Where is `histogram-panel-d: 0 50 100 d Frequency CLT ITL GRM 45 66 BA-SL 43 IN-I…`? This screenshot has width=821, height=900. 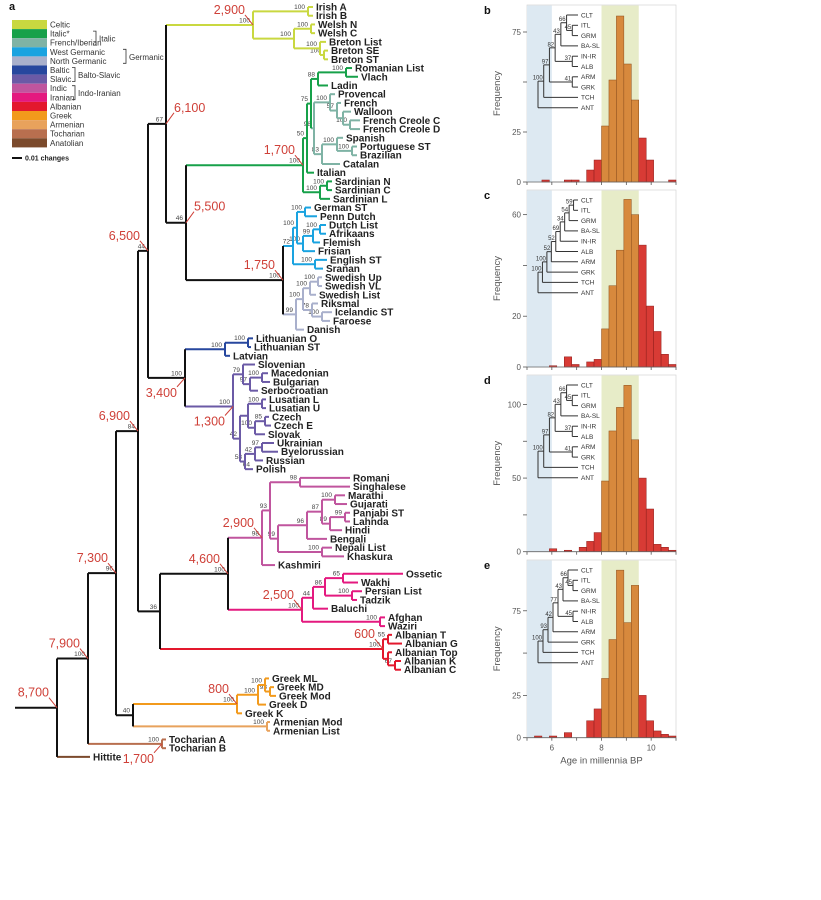
histogram-panel-d: 0 50 100 d Frequency CLT ITL GRM 45 66 BA-SL 43 IN-I… is located at coordinates (580, 465).